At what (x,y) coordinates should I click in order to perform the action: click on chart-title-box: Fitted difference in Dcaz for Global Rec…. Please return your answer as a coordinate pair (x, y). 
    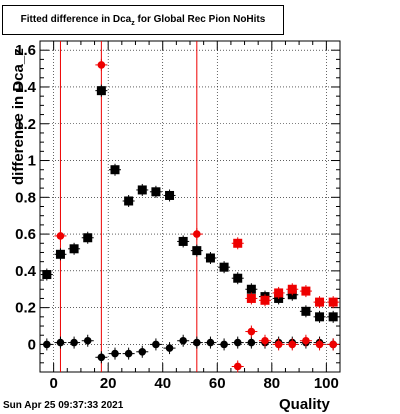
    Looking at the image, I should click on (143, 20).